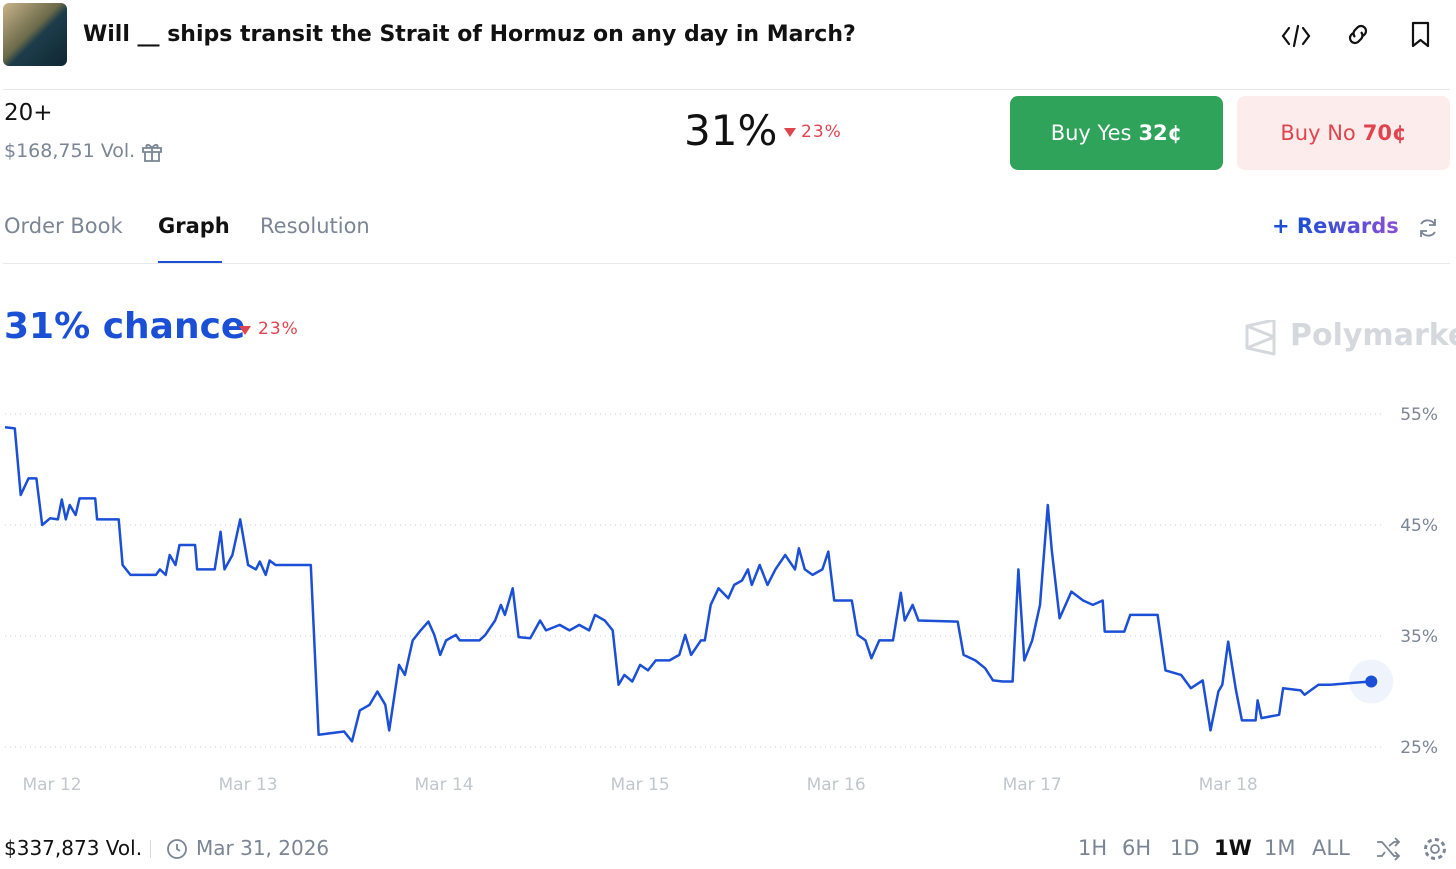 The height and width of the screenshot is (869, 1456). I want to click on x-tick-label: Mar 15, so click(640, 785).